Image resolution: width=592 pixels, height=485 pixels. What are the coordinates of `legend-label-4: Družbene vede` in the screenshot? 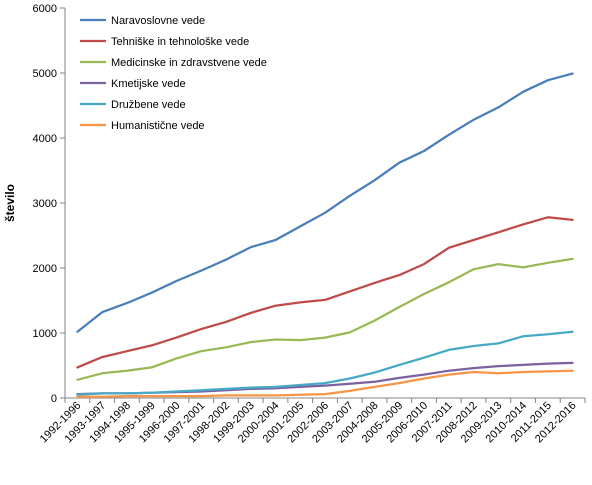 It's located at (148, 105).